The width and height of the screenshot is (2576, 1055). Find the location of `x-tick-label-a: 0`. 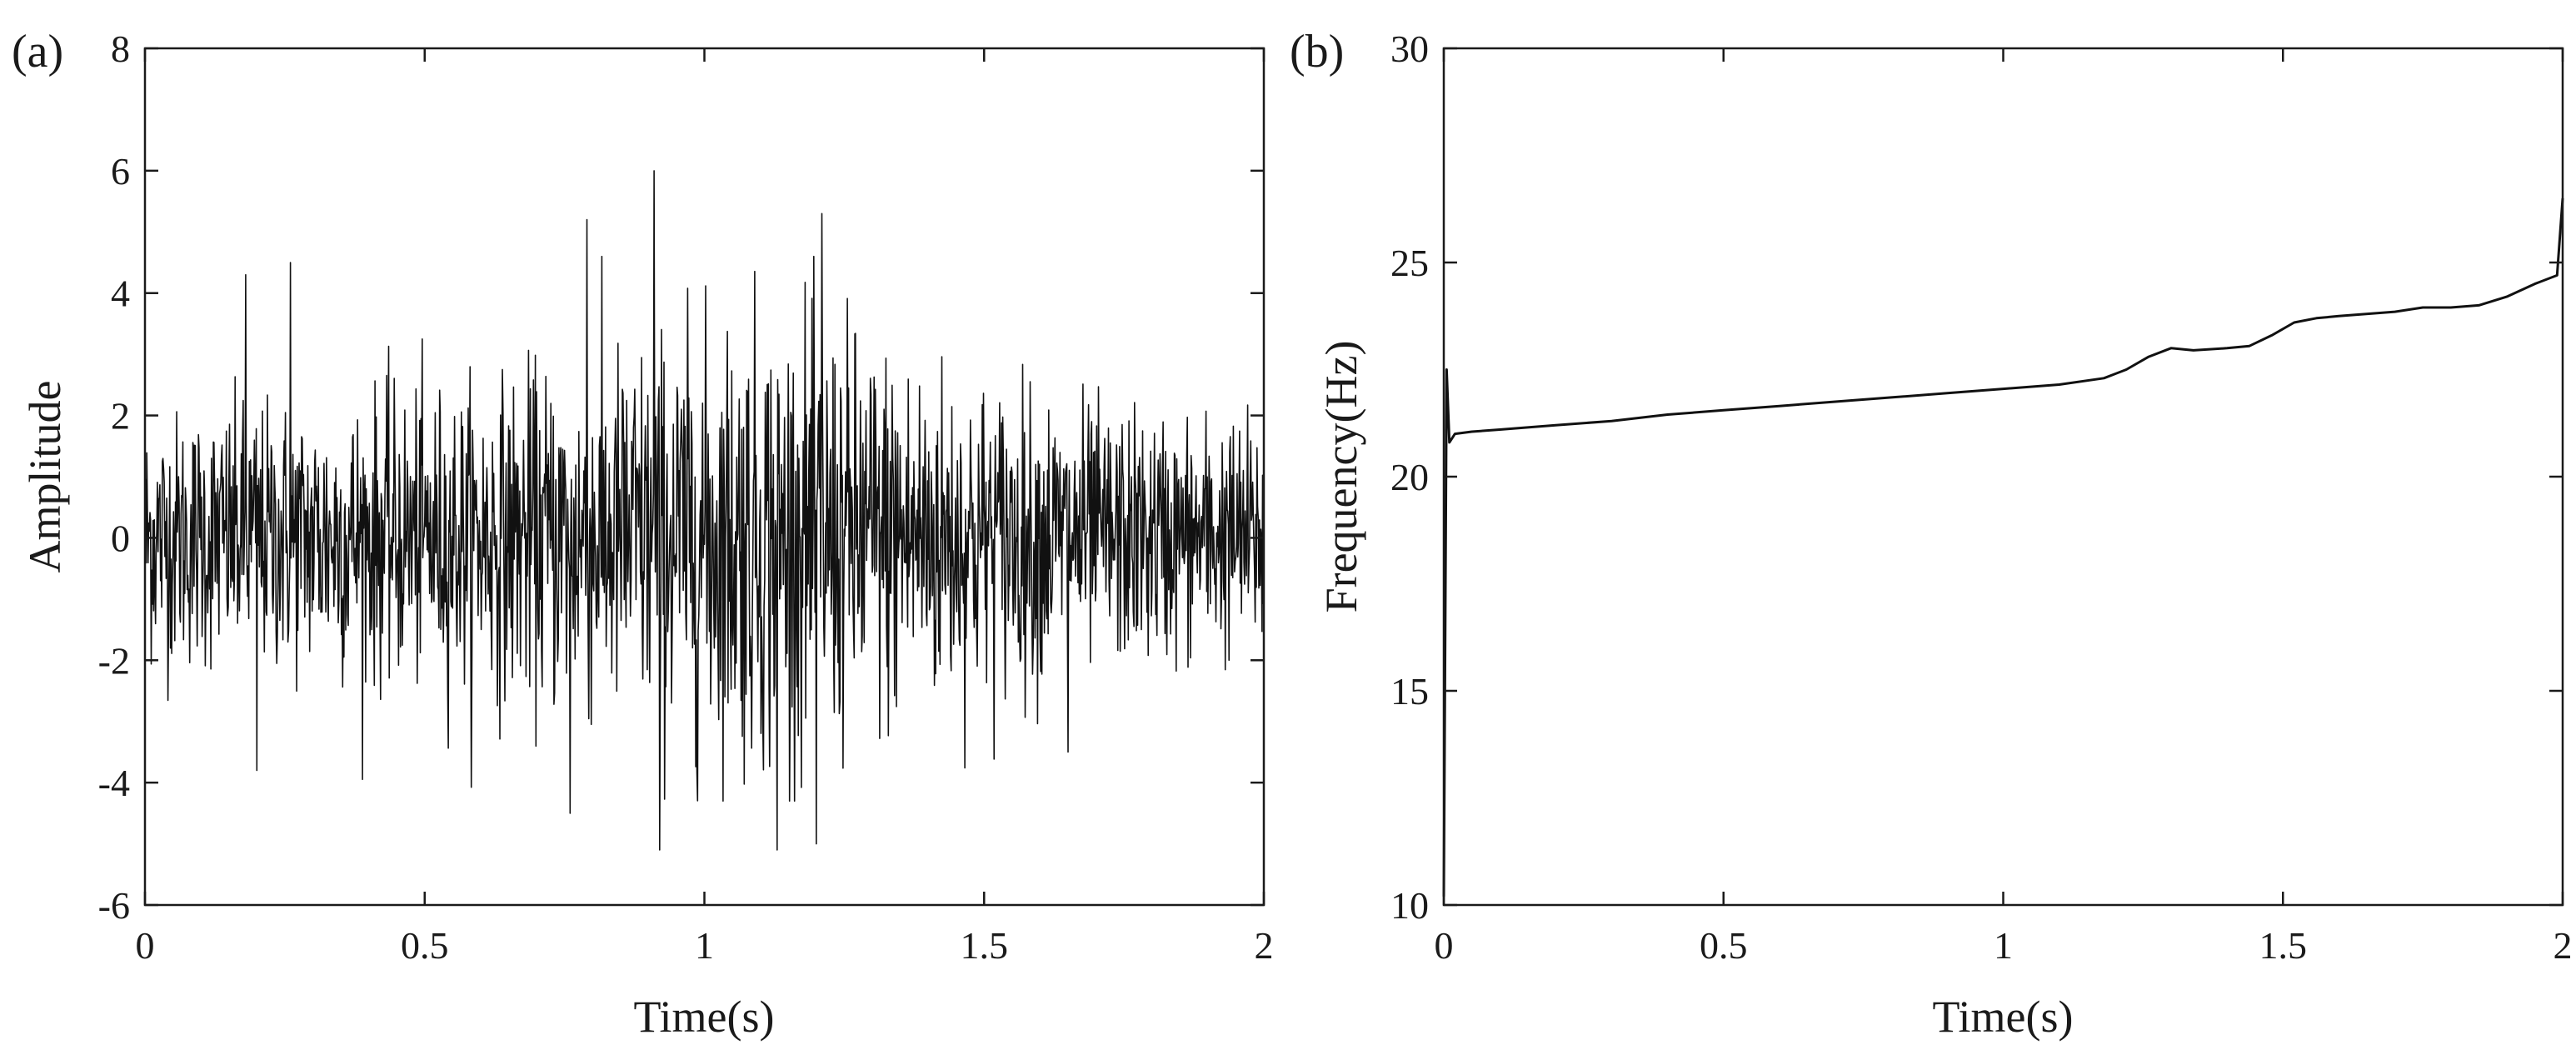

x-tick-label-a: 0 is located at coordinates (145, 945).